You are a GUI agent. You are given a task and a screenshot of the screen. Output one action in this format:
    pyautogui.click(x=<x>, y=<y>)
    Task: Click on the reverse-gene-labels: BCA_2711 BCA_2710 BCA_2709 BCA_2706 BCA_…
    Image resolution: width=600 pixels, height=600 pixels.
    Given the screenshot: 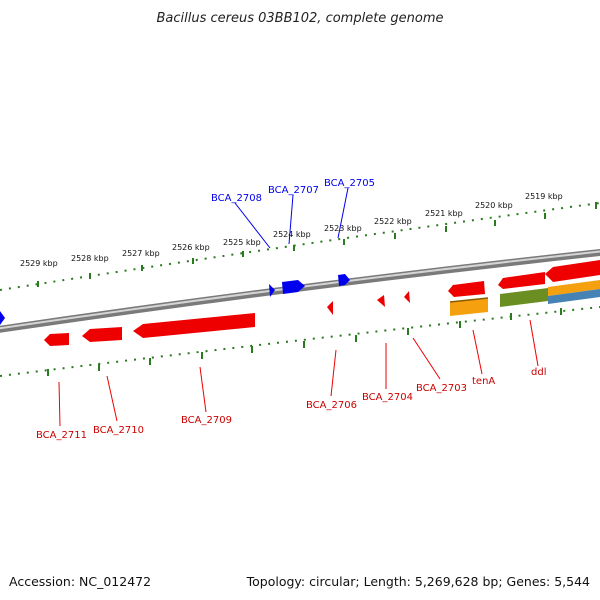 What is the action you would take?
    pyautogui.click(x=291, y=404)
    